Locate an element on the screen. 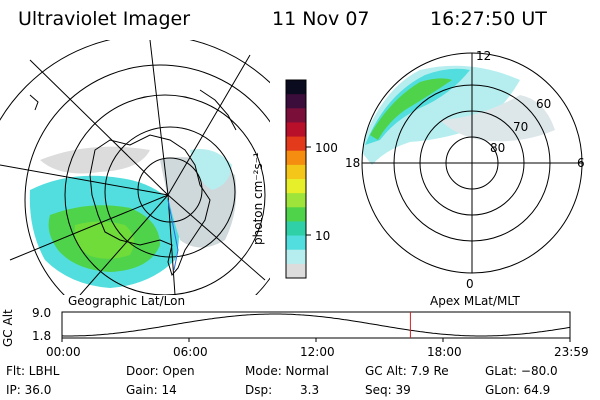 This screenshot has width=600, height=400. gc-alt-xtick-4: 23:59 is located at coordinates (571, 352).